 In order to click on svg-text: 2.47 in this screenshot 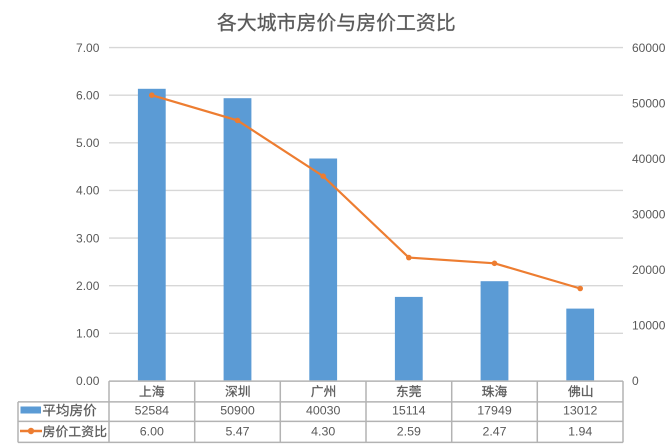, I will do `click(494, 431)`.